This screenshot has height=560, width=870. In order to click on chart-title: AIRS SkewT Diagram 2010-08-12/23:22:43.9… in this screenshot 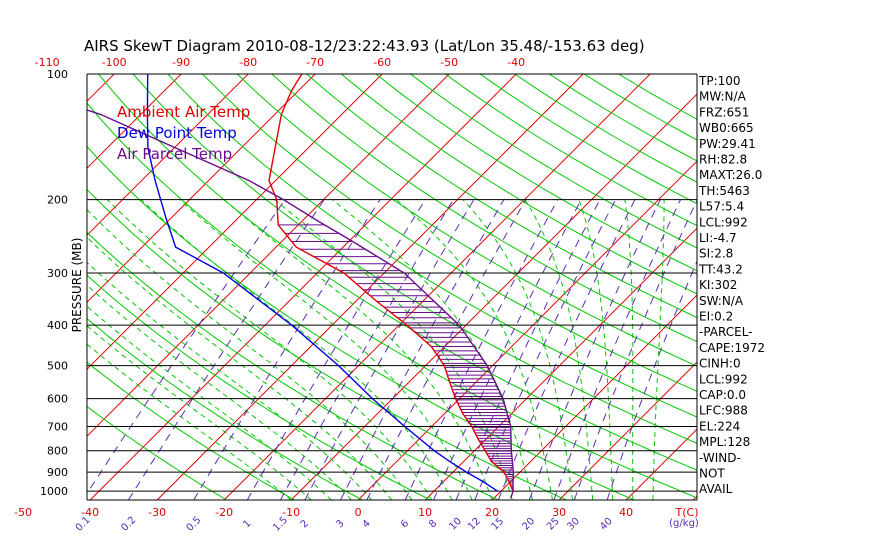, I will do `click(364, 46)`.